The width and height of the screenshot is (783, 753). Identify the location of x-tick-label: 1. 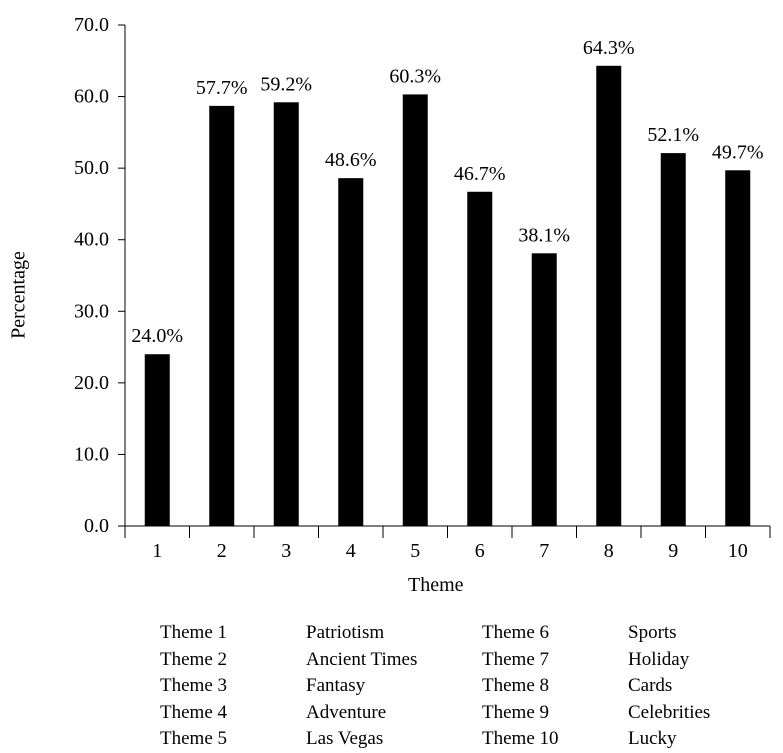
(157, 551).